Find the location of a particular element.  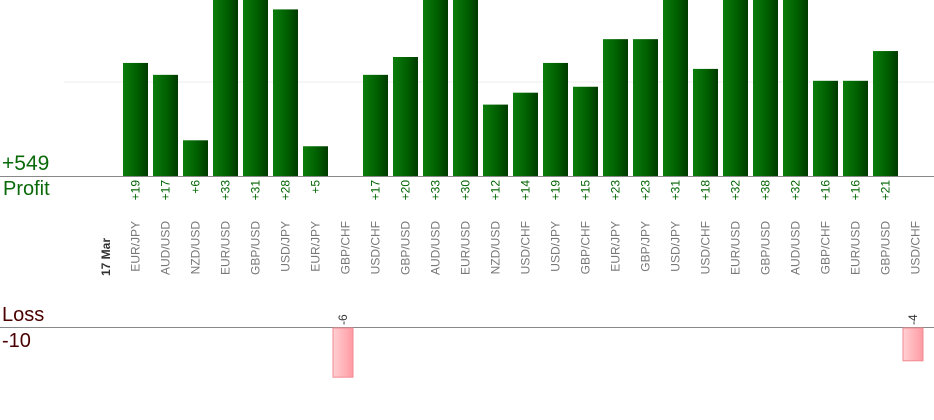

bar-value-label: +6 is located at coordinates (196, 187).